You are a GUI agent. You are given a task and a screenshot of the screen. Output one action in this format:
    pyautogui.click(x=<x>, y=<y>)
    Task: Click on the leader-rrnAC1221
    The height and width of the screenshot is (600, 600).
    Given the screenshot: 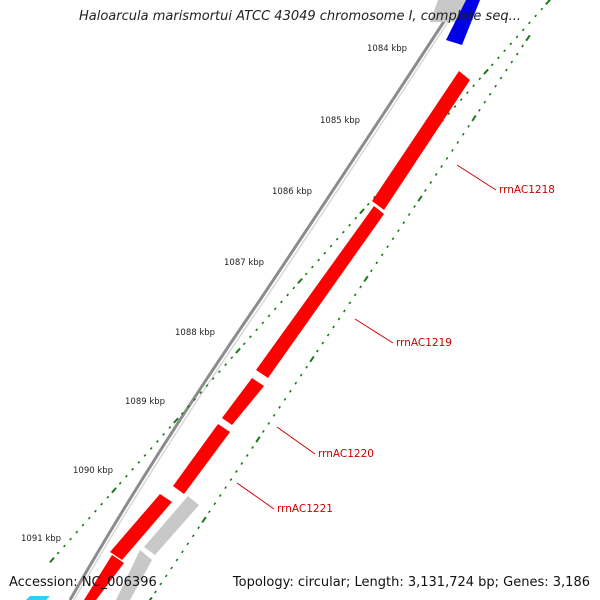 What is the action you would take?
    pyautogui.click(x=255, y=496)
    